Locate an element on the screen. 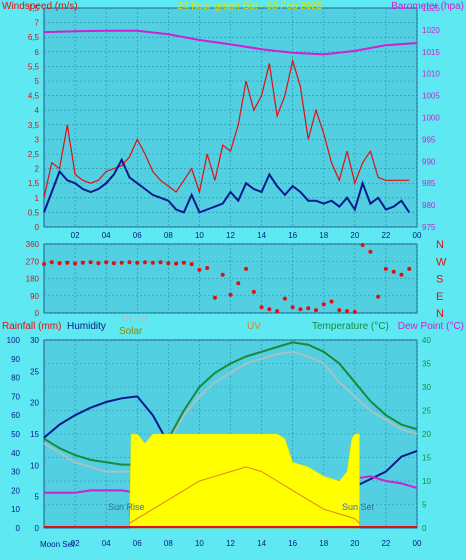 The image size is (466, 560). y-tick-label: 270 is located at coordinates (33, 261).